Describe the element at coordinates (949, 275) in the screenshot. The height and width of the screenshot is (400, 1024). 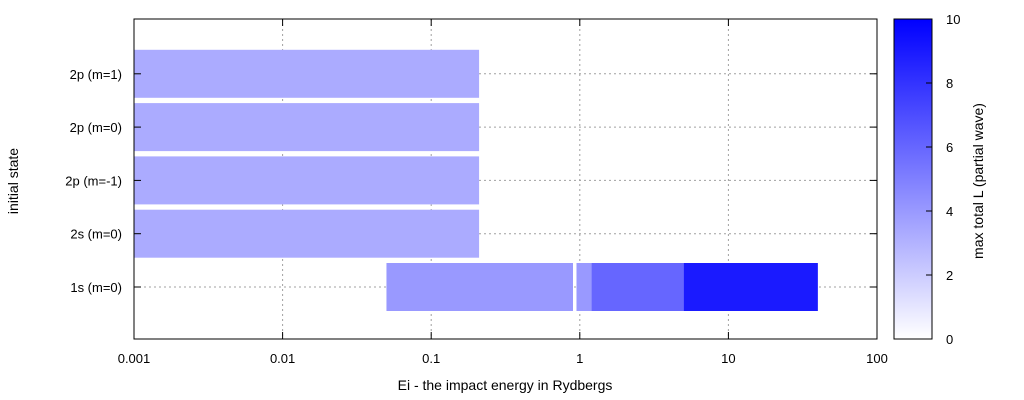
I see `colorbar-tick-label: 2` at that location.